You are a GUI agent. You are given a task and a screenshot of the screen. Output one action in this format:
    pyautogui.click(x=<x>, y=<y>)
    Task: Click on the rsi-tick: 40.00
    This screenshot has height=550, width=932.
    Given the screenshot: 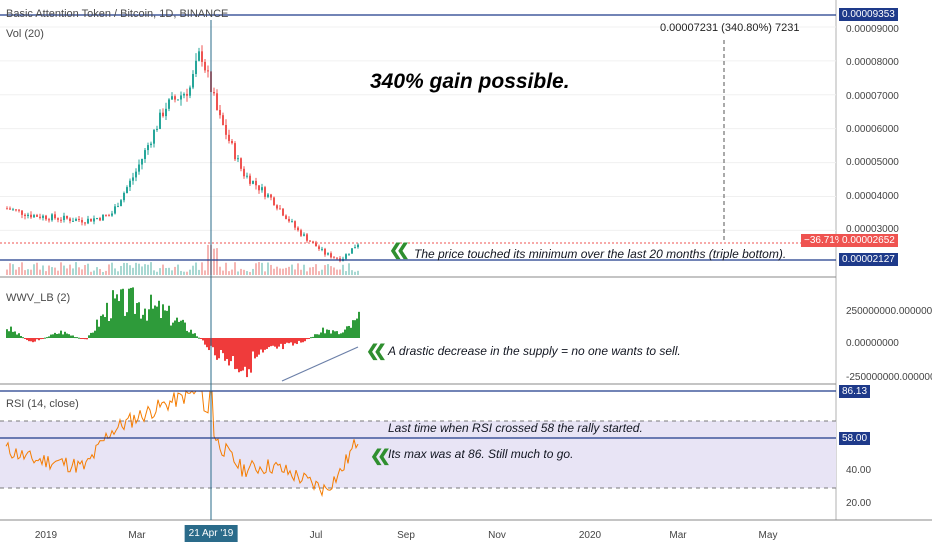 What is the action you would take?
    pyautogui.click(x=859, y=470)
    